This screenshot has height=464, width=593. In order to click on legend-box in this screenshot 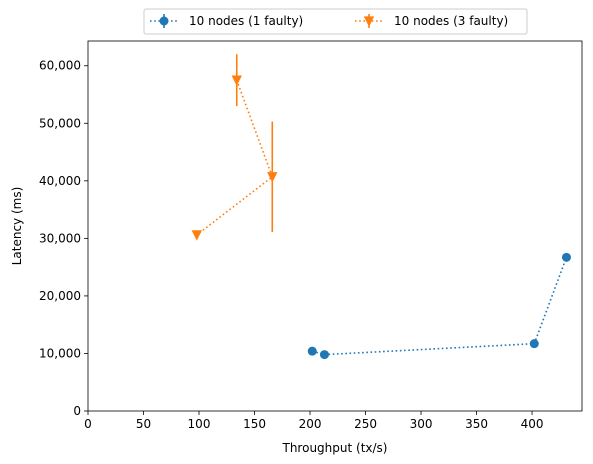, I will do `click(335, 21)`.